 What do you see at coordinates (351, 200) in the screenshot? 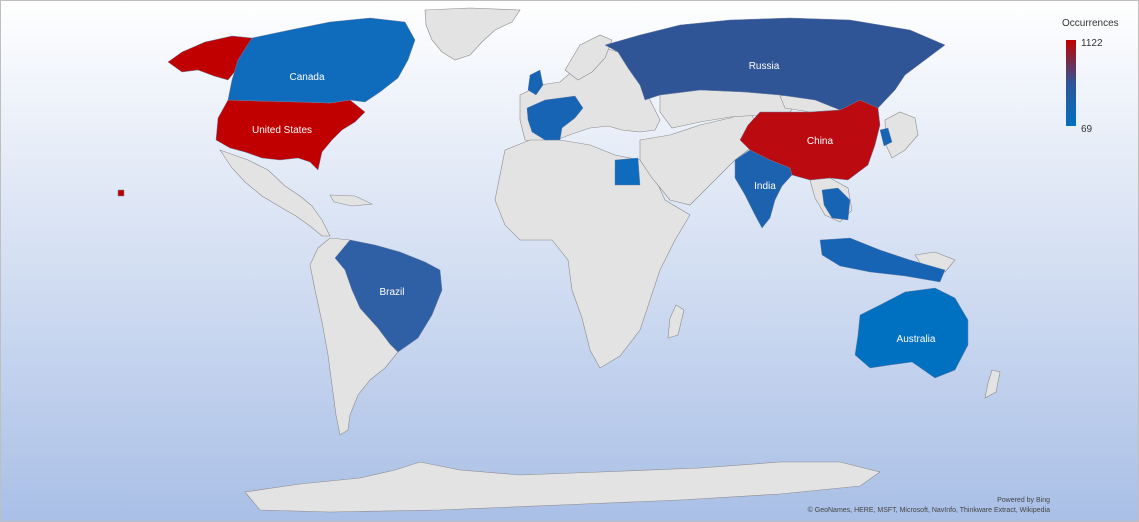
I see `land-caribbean` at bounding box center [351, 200].